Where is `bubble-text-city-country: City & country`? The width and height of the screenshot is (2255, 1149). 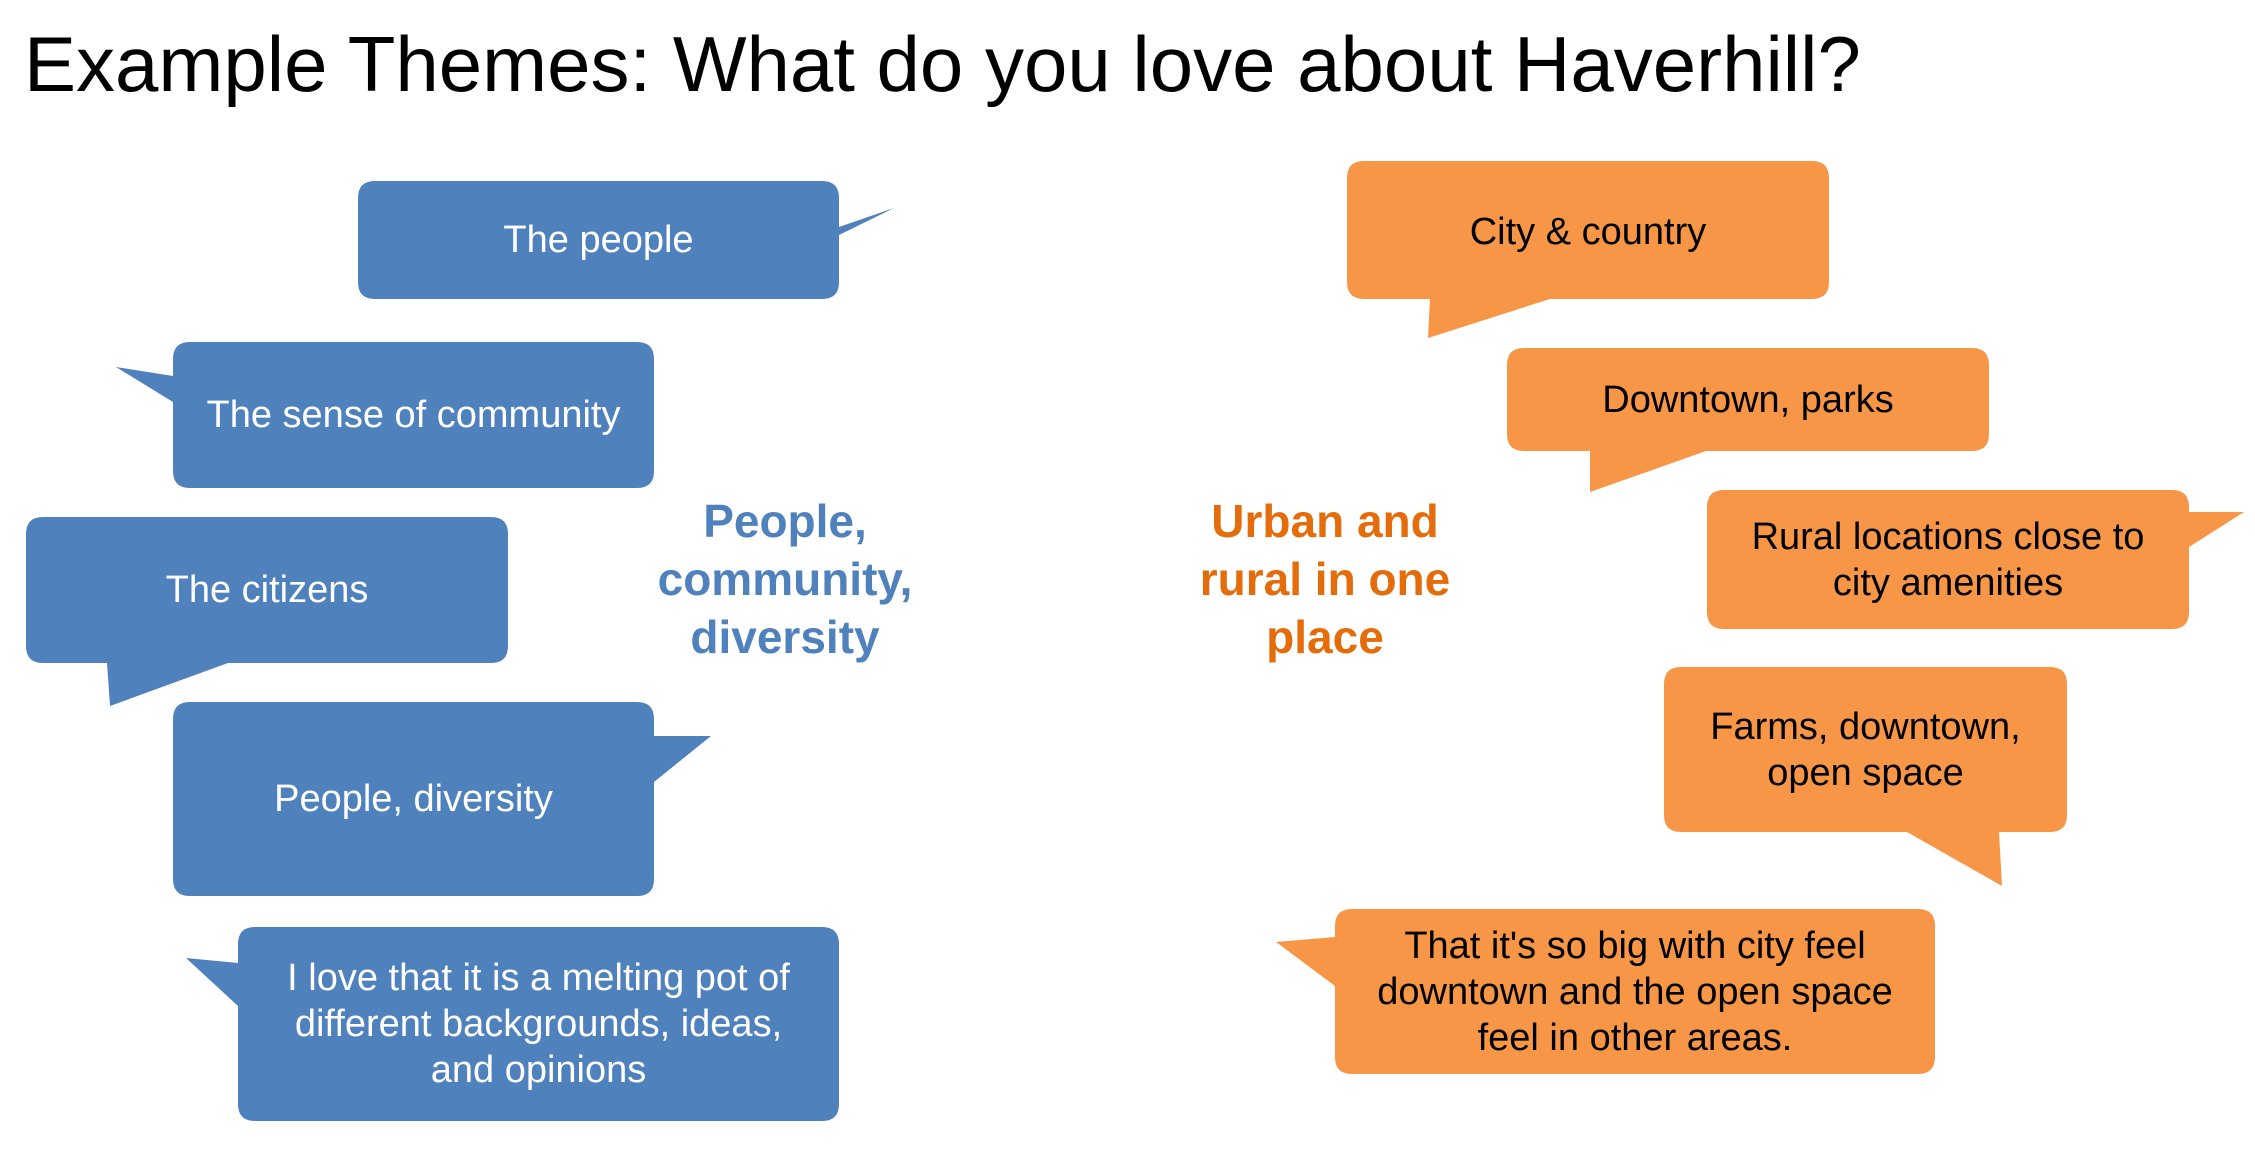 bubble-text-city-country: City & country is located at coordinates (1588, 232).